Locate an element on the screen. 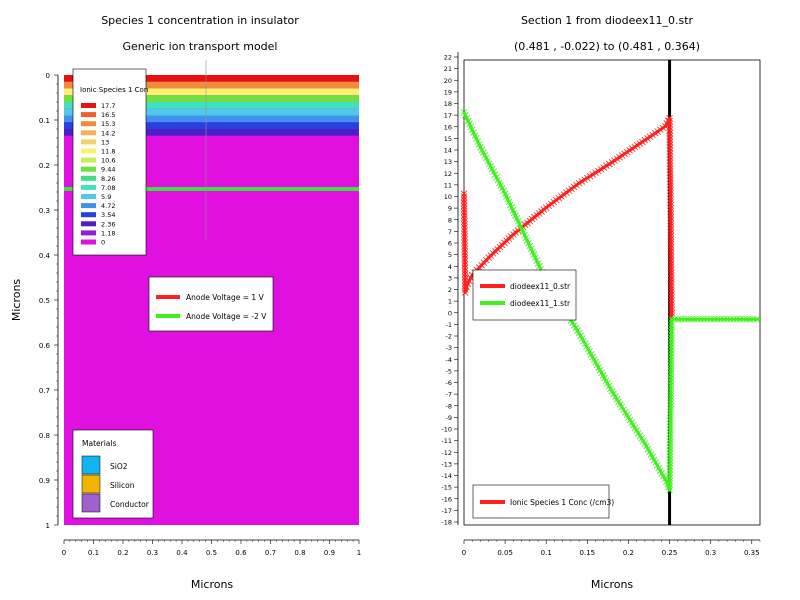 This screenshot has width=800, height=600. y-tick-label: 6 is located at coordinates (450, 244).